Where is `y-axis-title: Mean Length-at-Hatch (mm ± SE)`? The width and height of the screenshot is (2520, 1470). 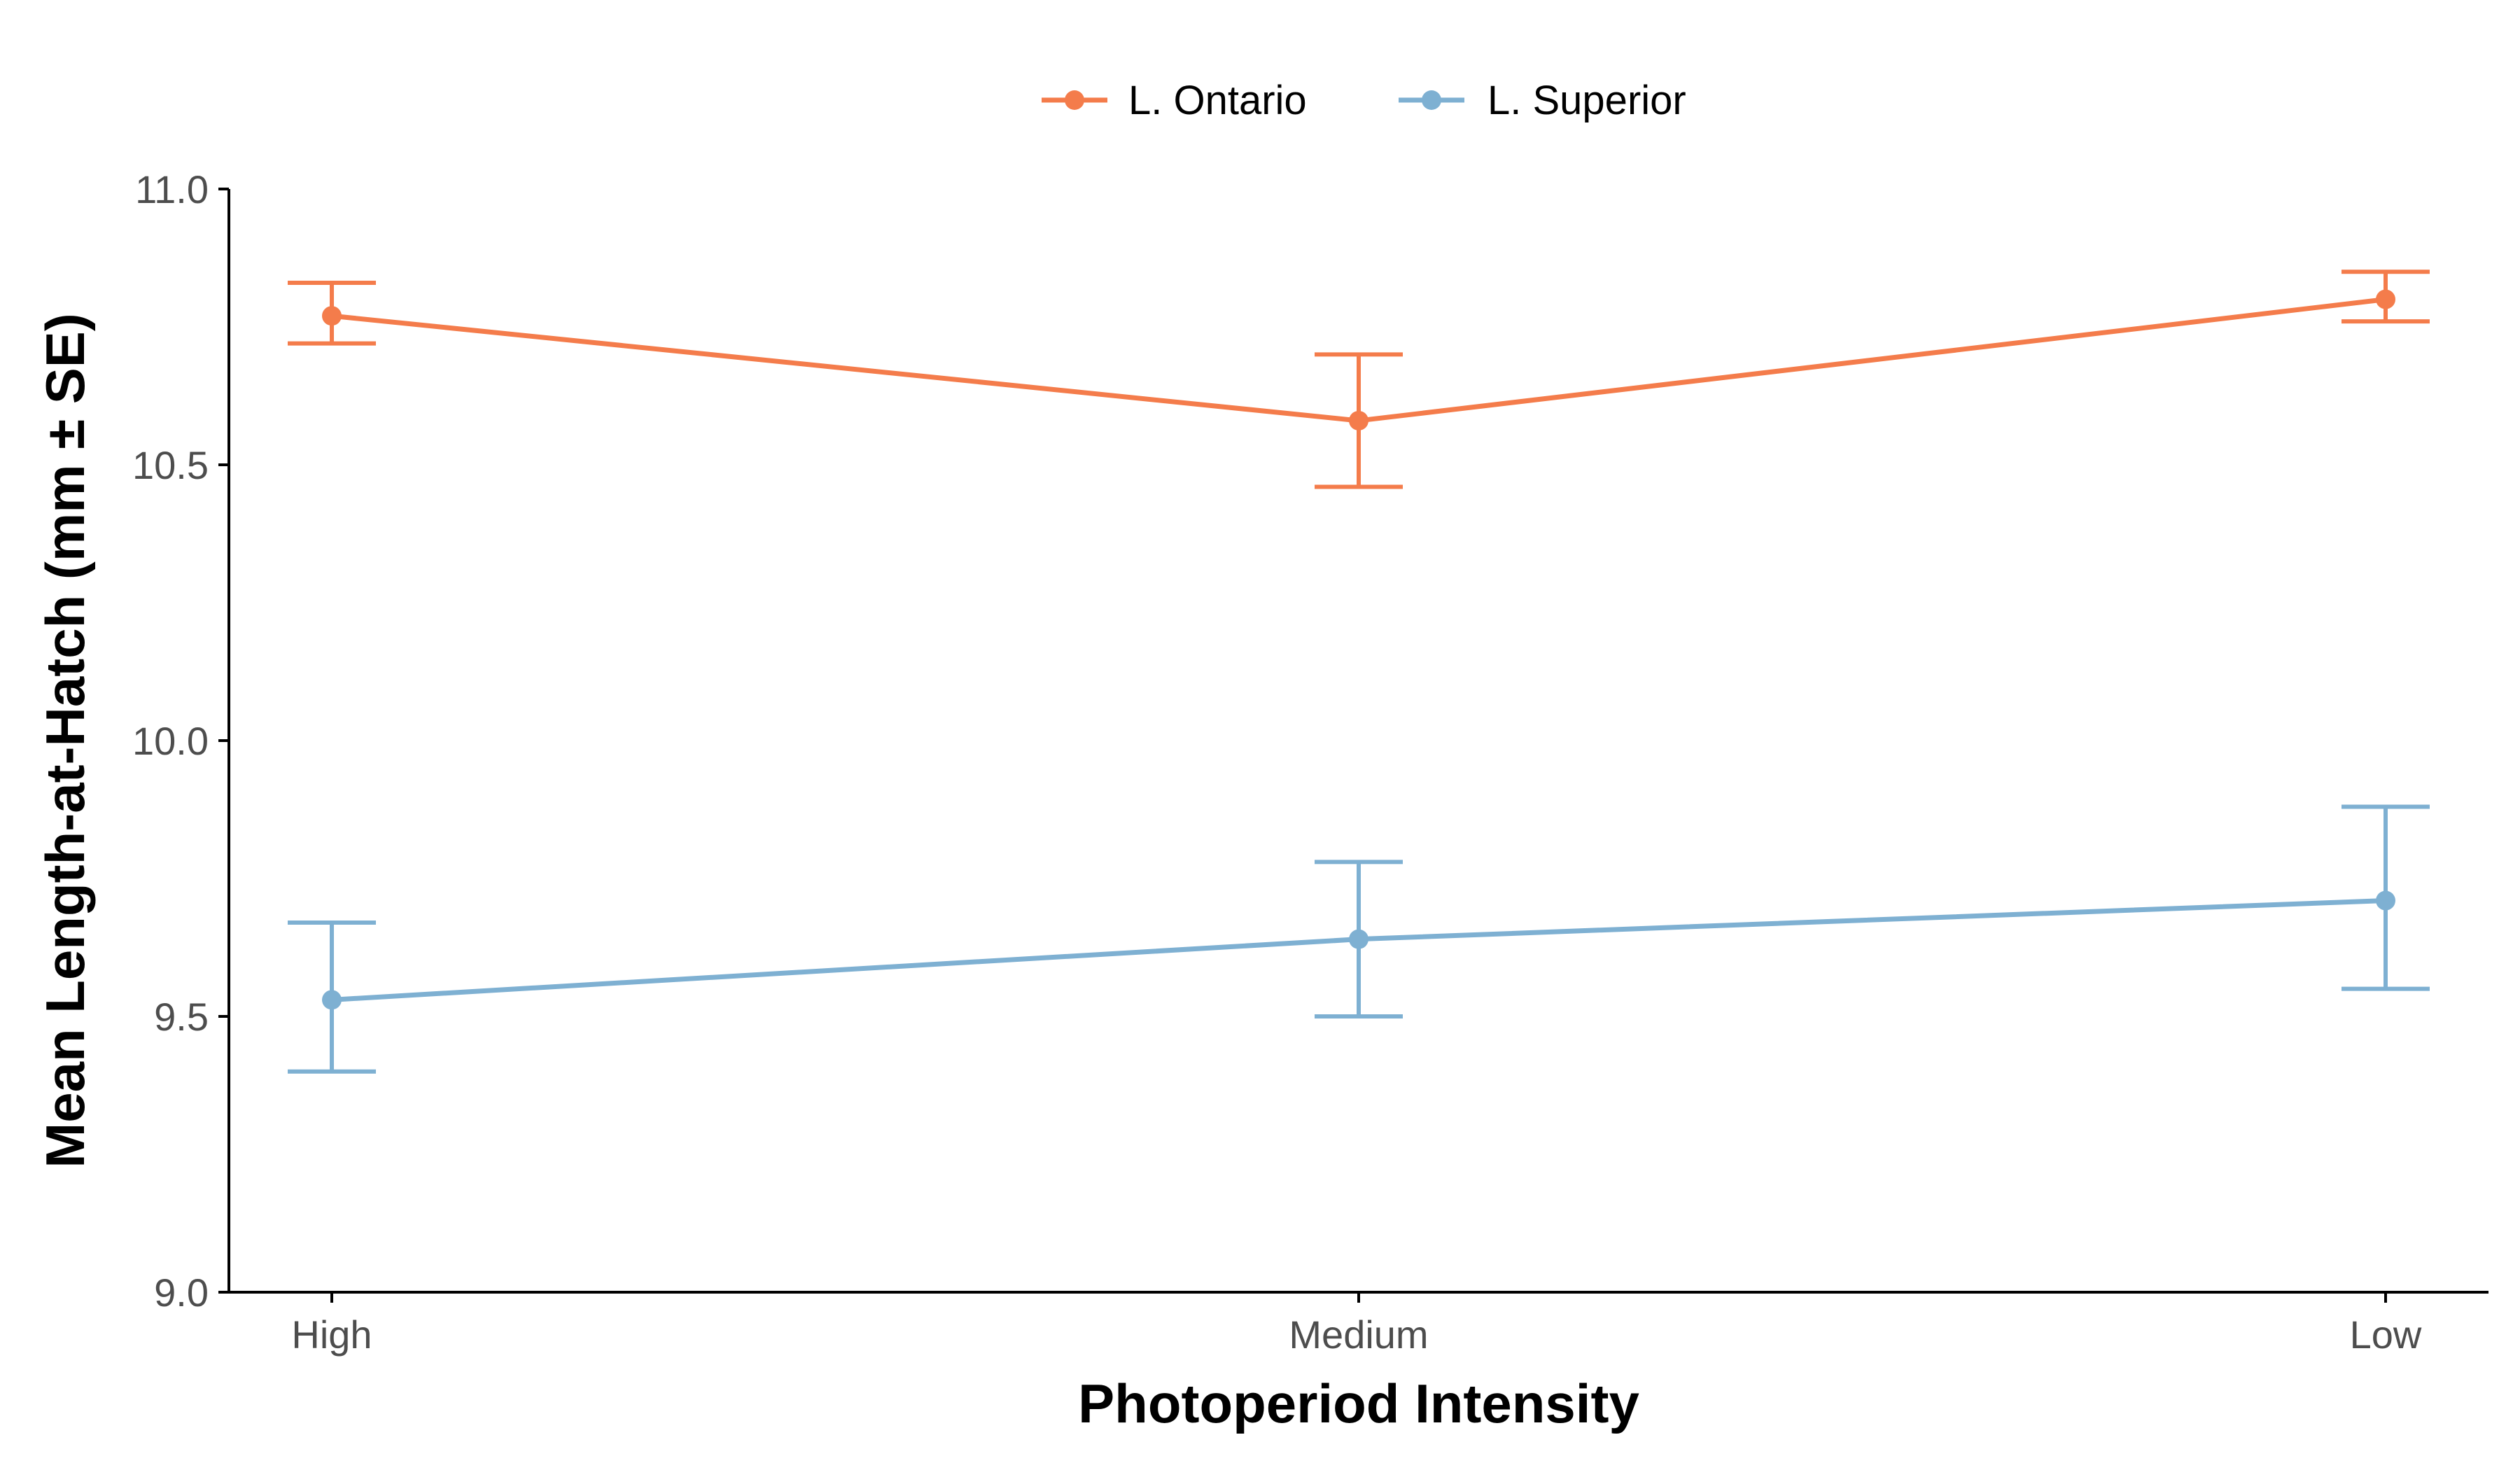 y-axis-title: Mean Length-at-Hatch (mm ± SE) is located at coordinates (65, 740).